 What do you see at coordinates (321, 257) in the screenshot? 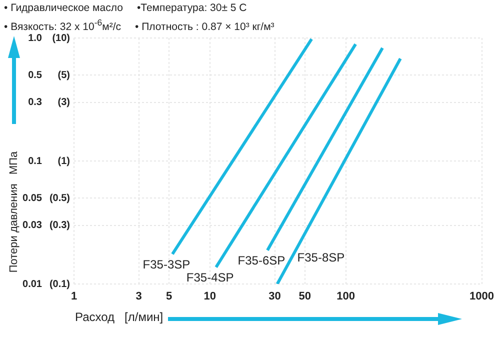
I see `series-label: F35-8SP` at bounding box center [321, 257].